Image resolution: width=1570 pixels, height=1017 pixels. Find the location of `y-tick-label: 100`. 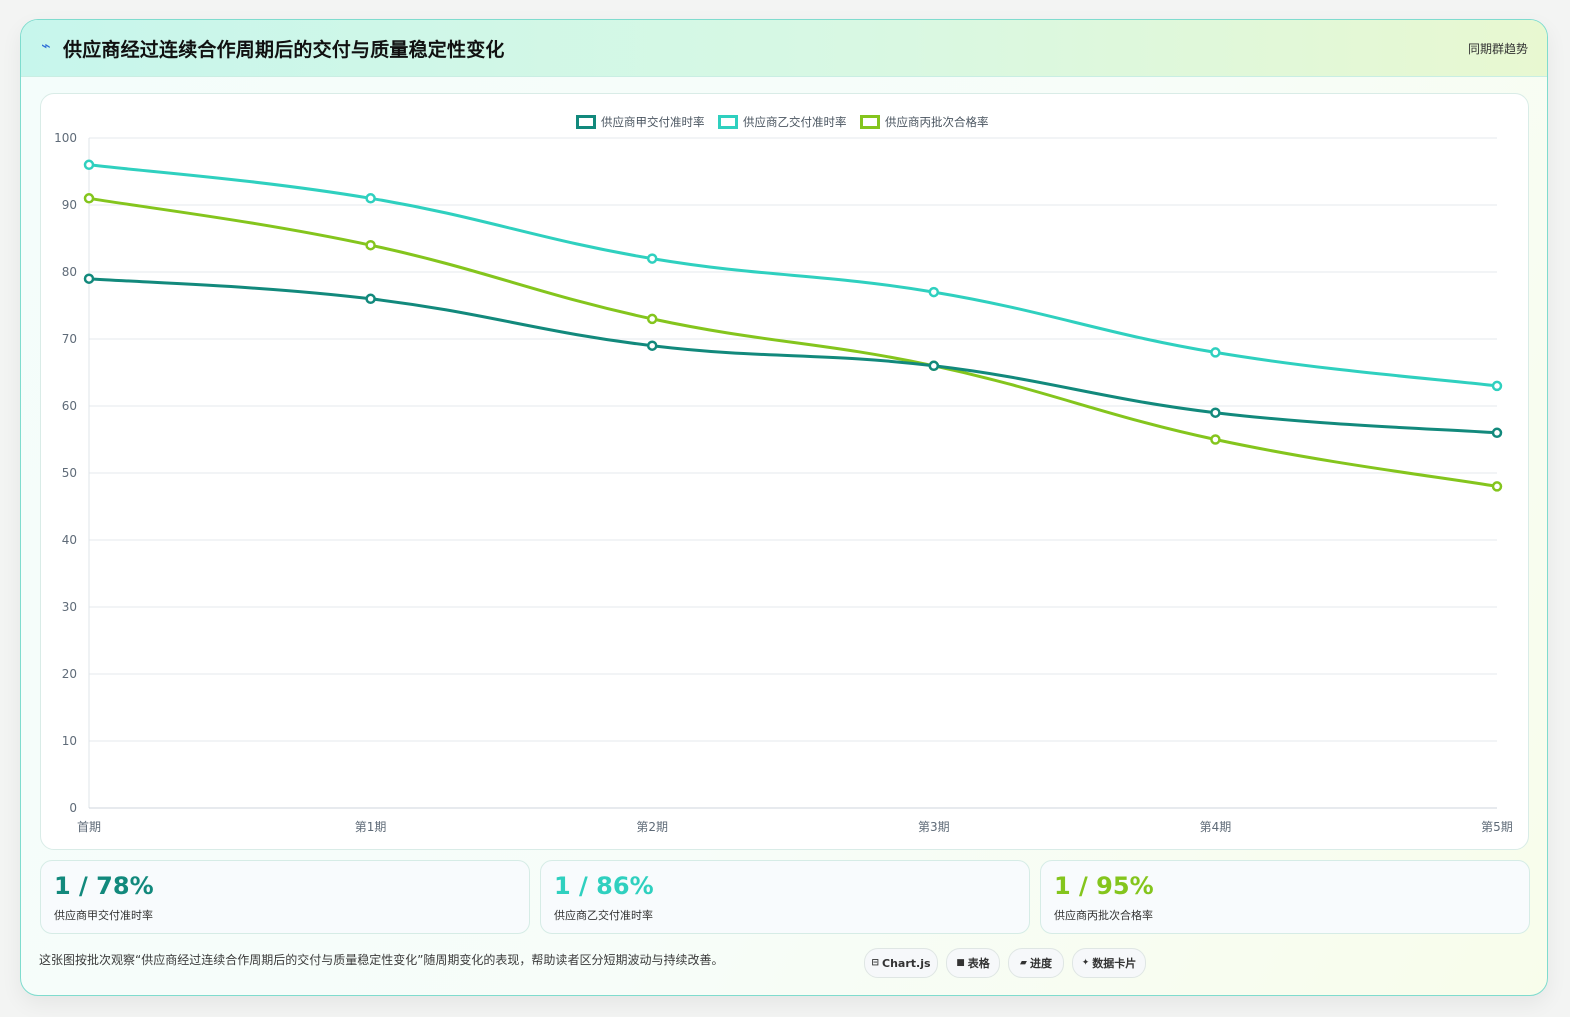

y-tick-label: 100 is located at coordinates (65, 138).